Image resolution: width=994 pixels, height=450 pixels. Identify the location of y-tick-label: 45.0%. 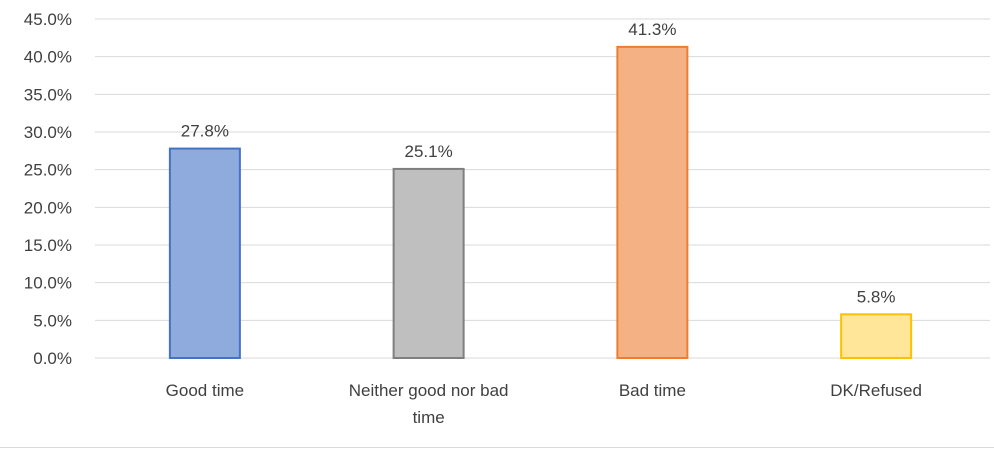
(48, 19).